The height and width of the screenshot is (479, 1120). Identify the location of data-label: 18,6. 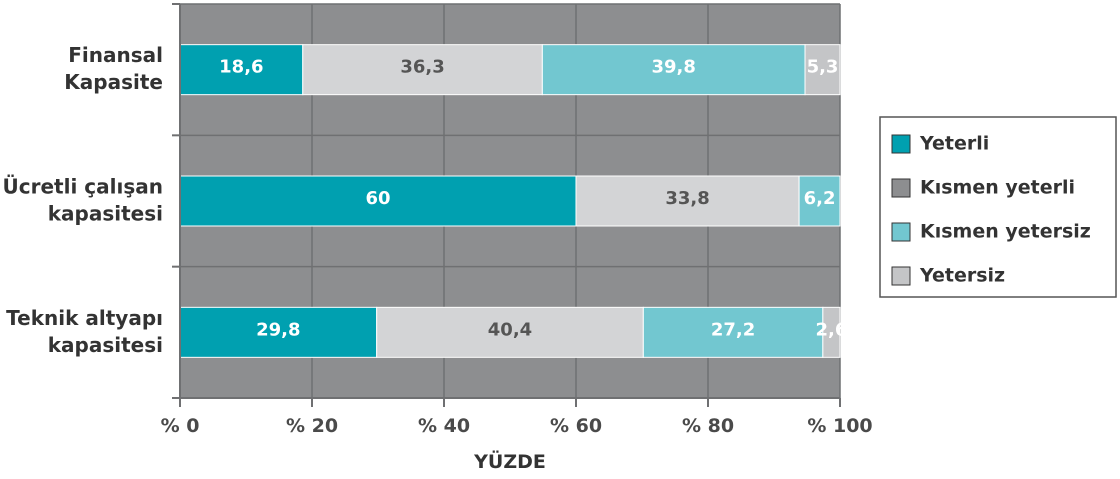
(241, 67).